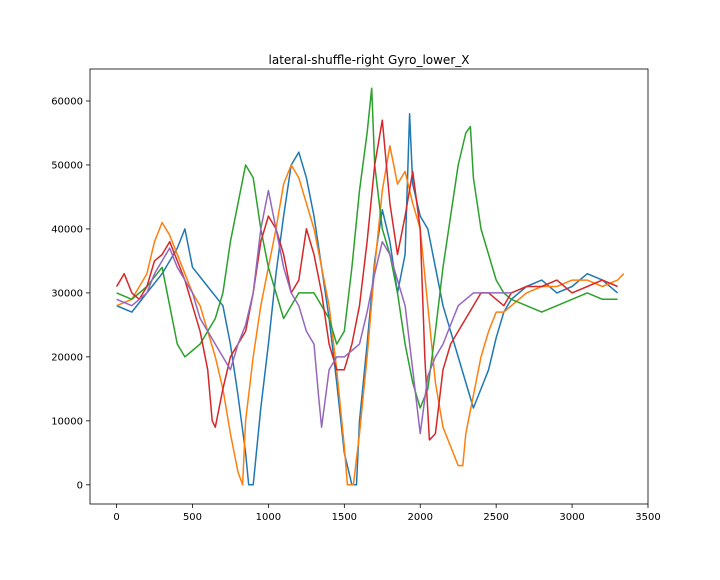  Describe the element at coordinates (369, 60) in the screenshot. I see `chart-title: lateral-shuffle-right Gyro_lower_X` at that location.